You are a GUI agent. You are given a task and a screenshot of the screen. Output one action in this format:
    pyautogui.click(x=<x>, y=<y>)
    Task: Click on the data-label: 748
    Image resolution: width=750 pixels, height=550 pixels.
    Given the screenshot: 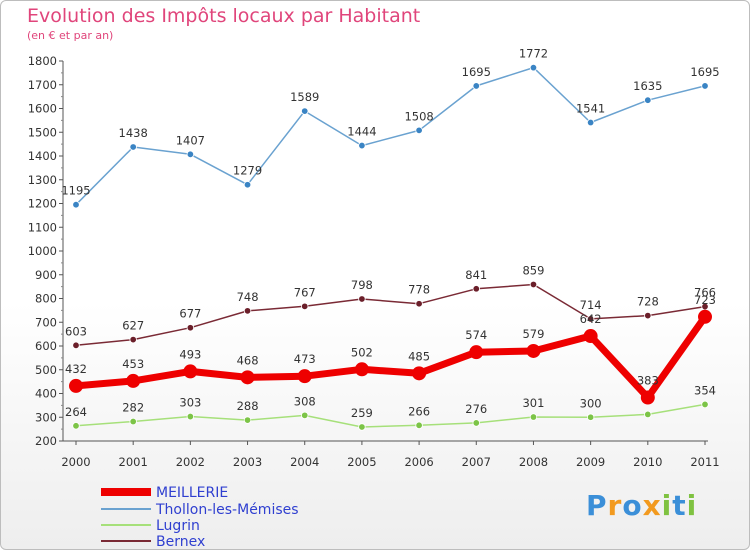 What is the action you would take?
    pyautogui.click(x=248, y=297)
    